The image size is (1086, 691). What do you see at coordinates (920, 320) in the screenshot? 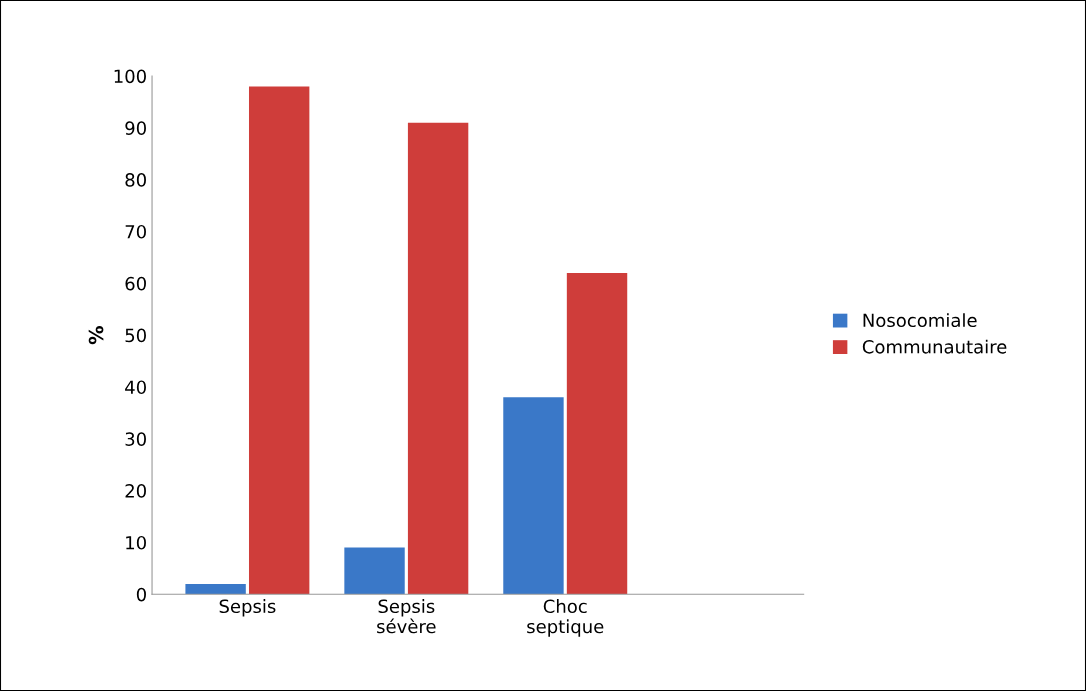
I see `legend-label: Nosocomiale` at bounding box center [920, 320].